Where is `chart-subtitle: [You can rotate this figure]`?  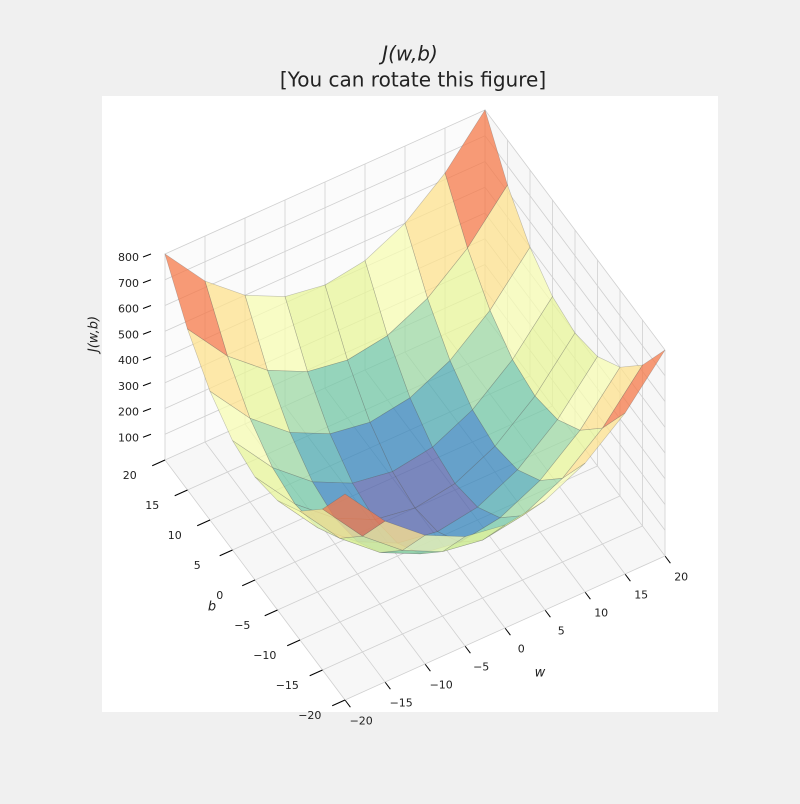 chart-subtitle: [You can rotate this figure] is located at coordinates (413, 80).